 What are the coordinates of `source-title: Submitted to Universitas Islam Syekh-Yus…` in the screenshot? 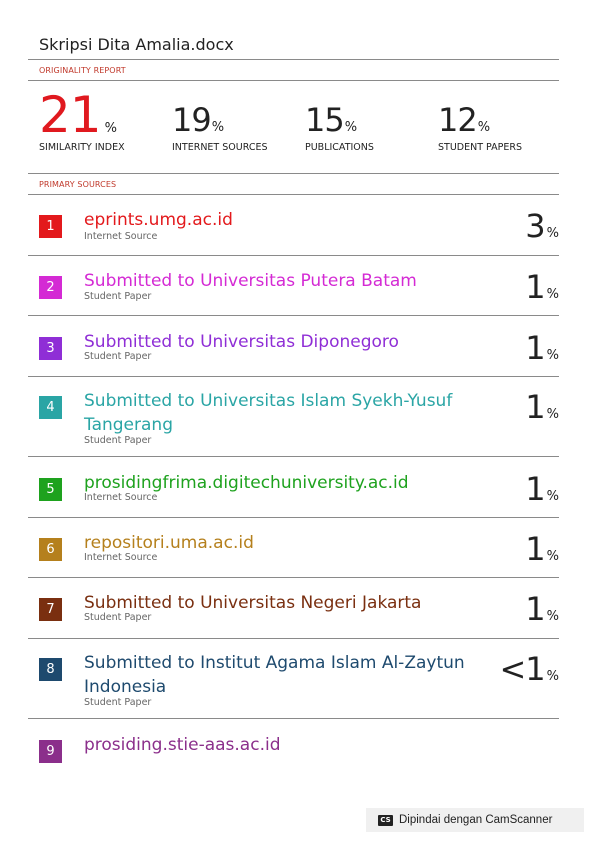 It's located at (268, 413).